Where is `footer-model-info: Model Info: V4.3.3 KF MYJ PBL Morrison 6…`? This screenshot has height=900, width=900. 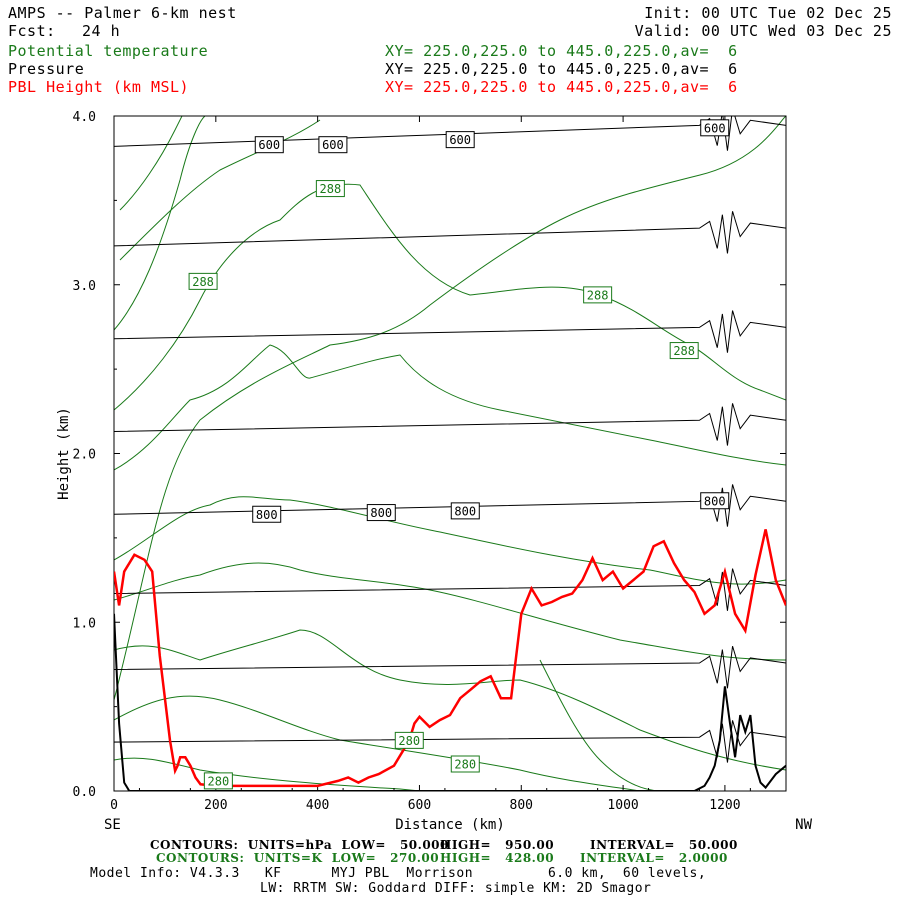 footer-model-info: Model Info: V4.3.3 KF MYJ PBL Morrison 6… is located at coordinates (398, 873).